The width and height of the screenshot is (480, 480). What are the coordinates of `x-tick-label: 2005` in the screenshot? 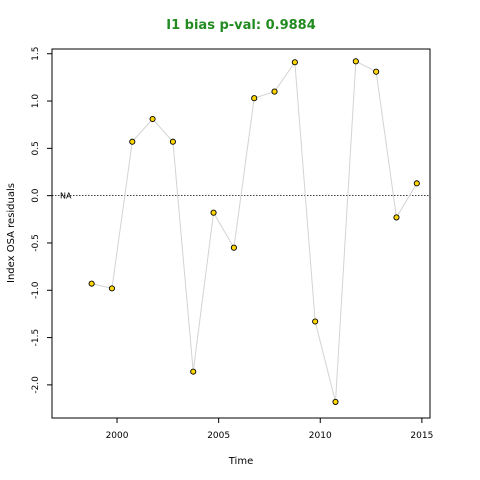 It's located at (218, 436).